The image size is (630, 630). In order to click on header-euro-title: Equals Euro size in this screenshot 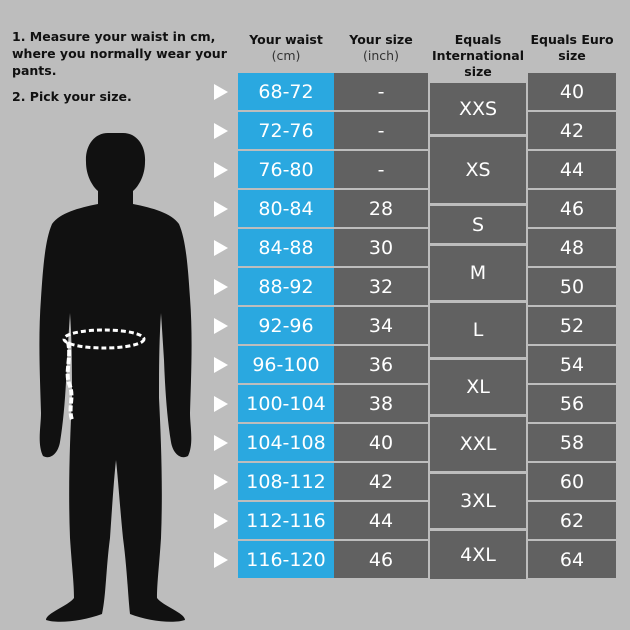, I will do `click(572, 47)`.